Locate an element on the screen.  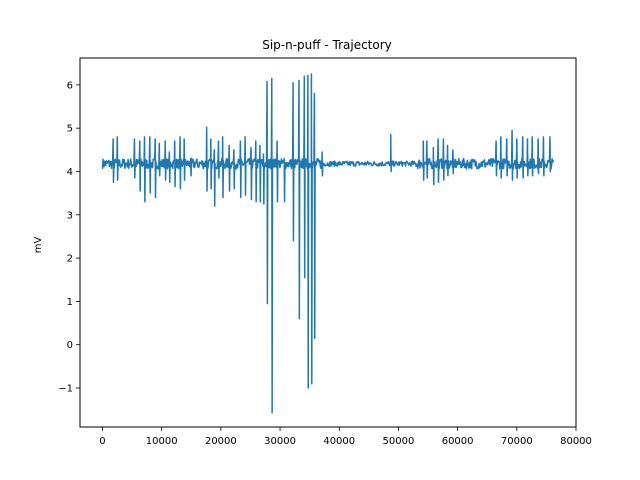
y-tick-label: 5 is located at coordinates (70, 129).